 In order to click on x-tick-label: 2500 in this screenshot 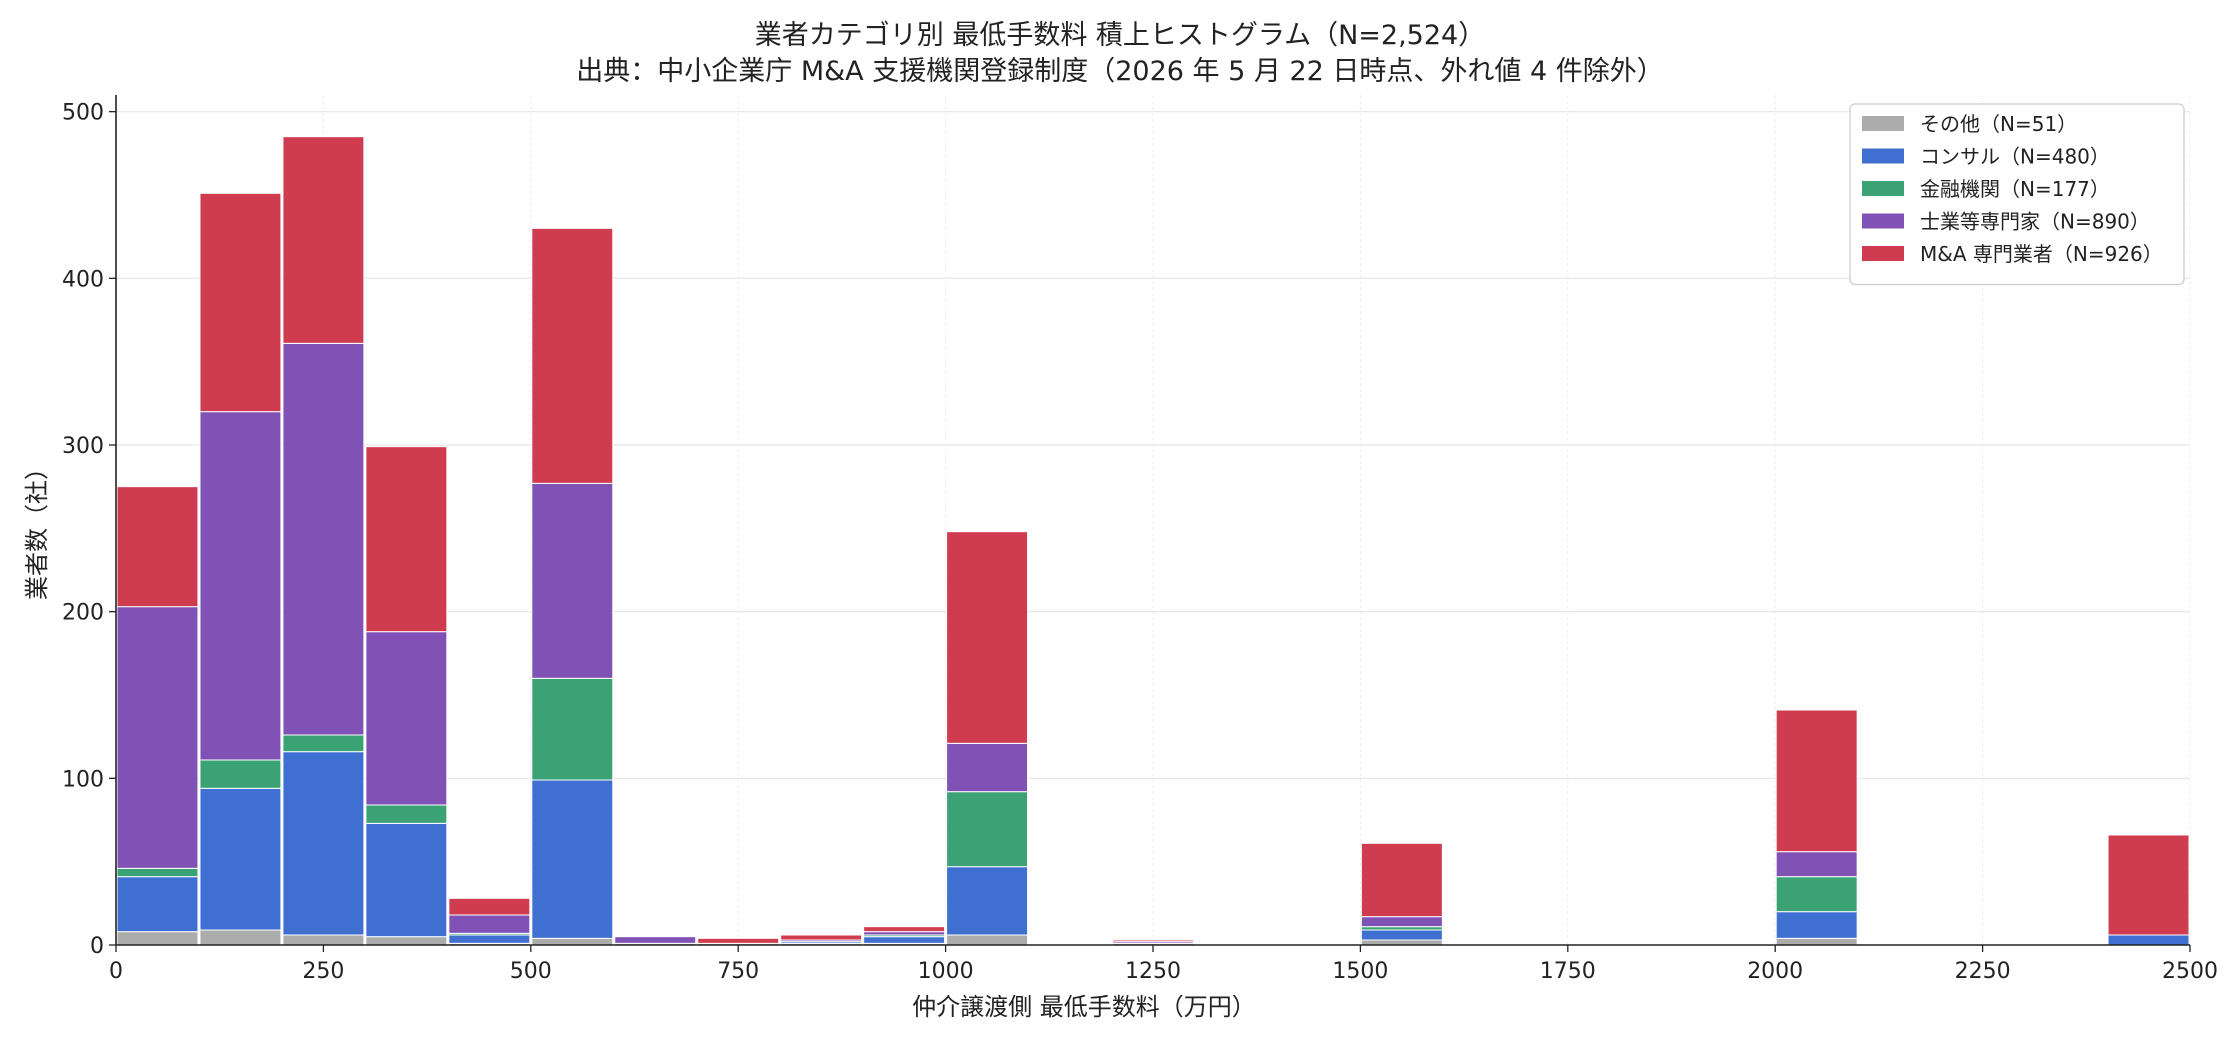, I will do `click(2190, 971)`.